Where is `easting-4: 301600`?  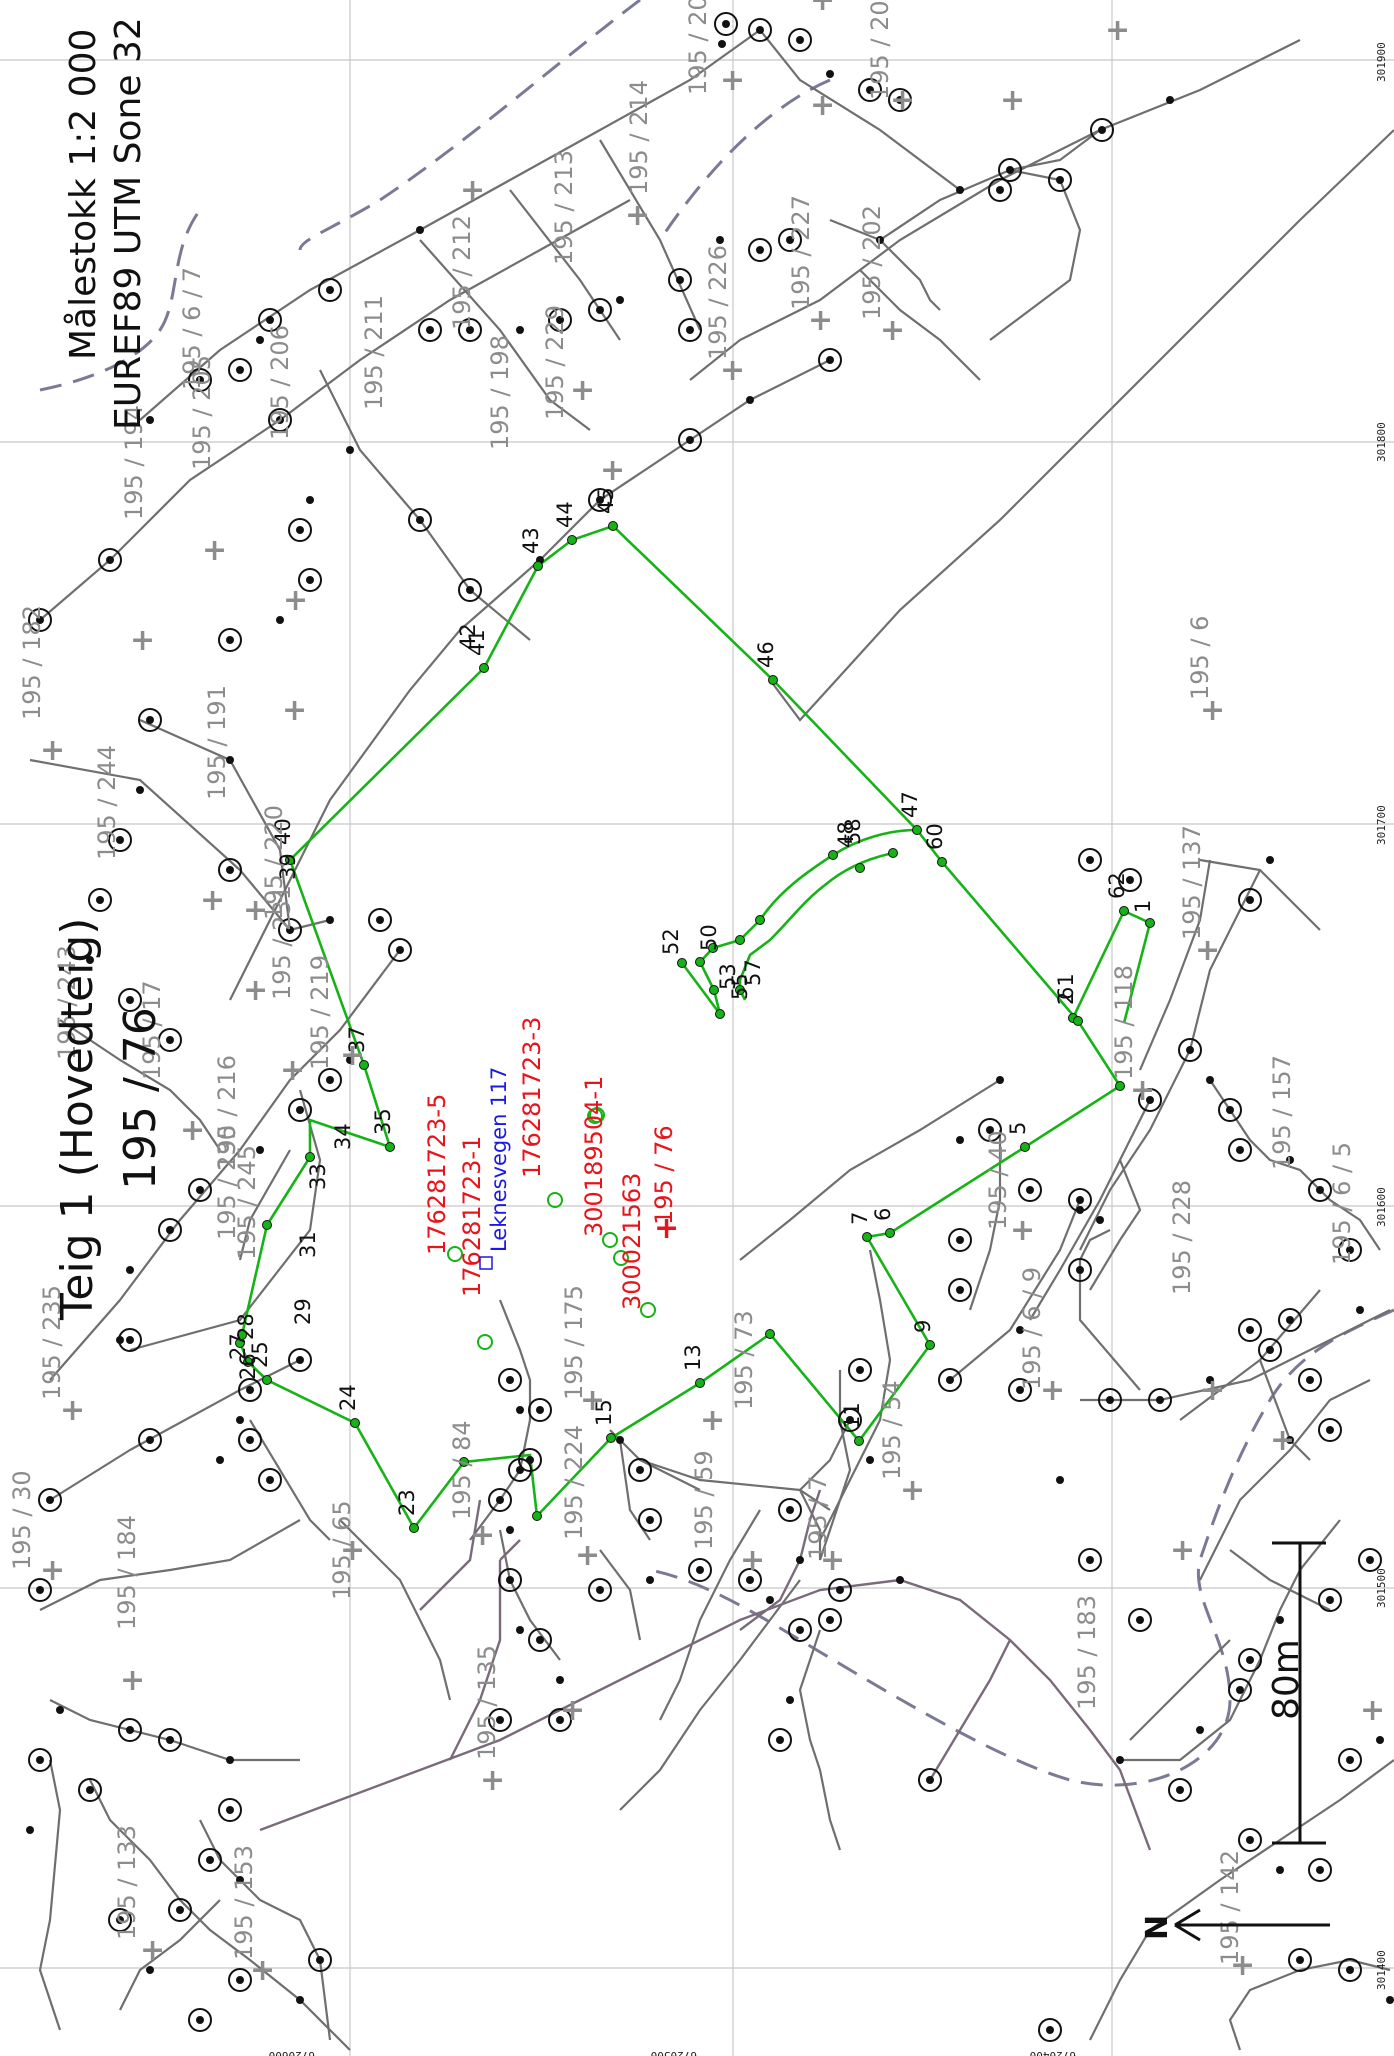
easting-4: 301600 is located at coordinates (1381, 1207).